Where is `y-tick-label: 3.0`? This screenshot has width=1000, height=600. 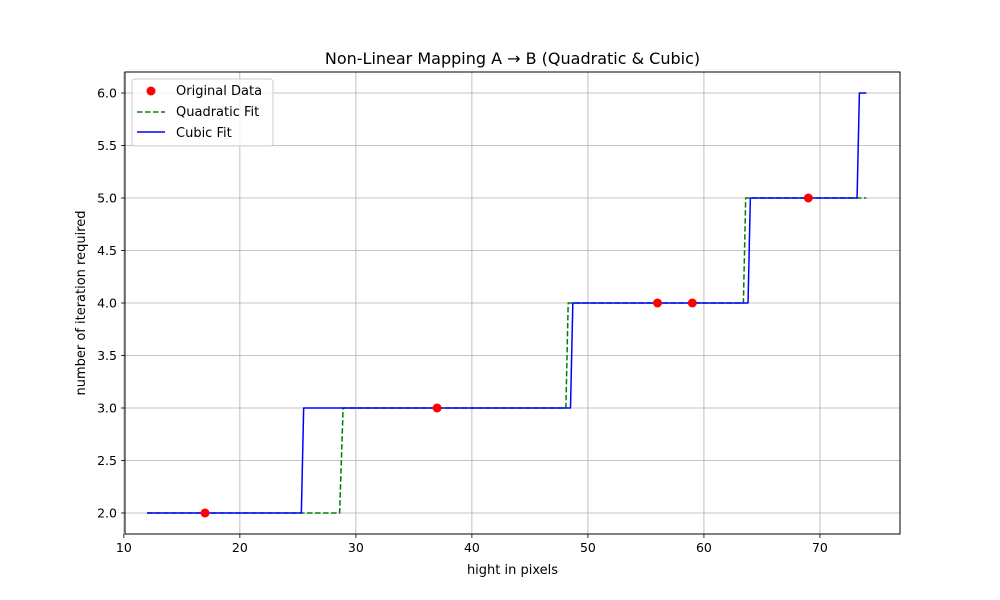
y-tick-label: 3.0 is located at coordinates (107, 408).